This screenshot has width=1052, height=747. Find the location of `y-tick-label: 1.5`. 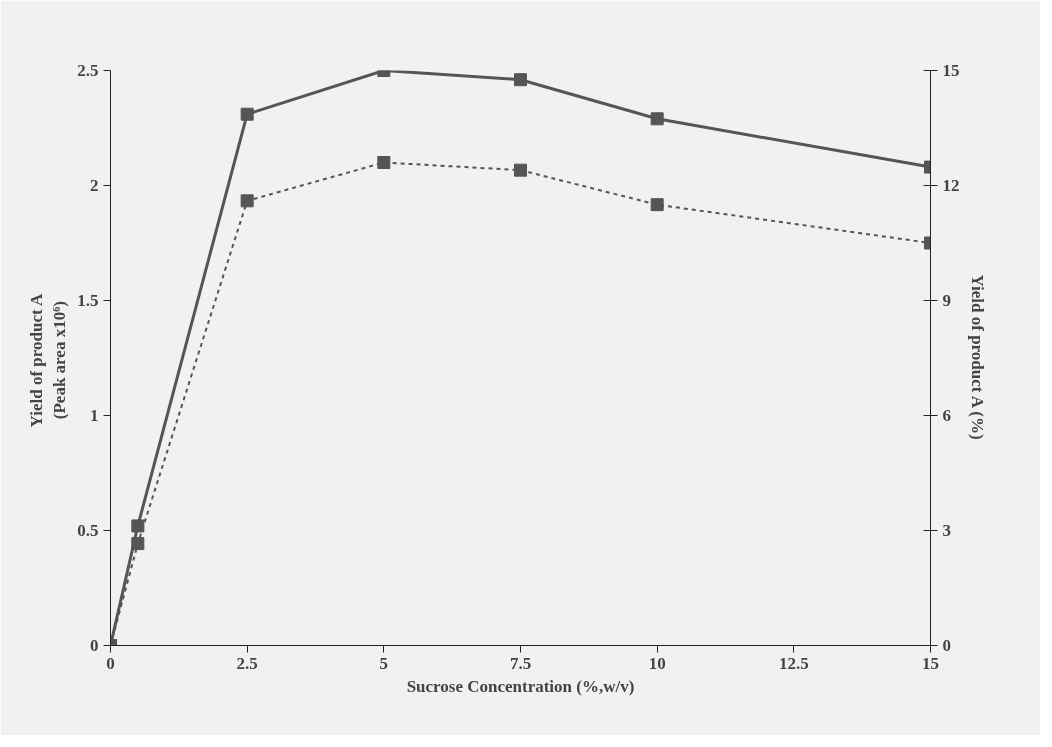

y-tick-label: 1.5 is located at coordinates (88, 300).